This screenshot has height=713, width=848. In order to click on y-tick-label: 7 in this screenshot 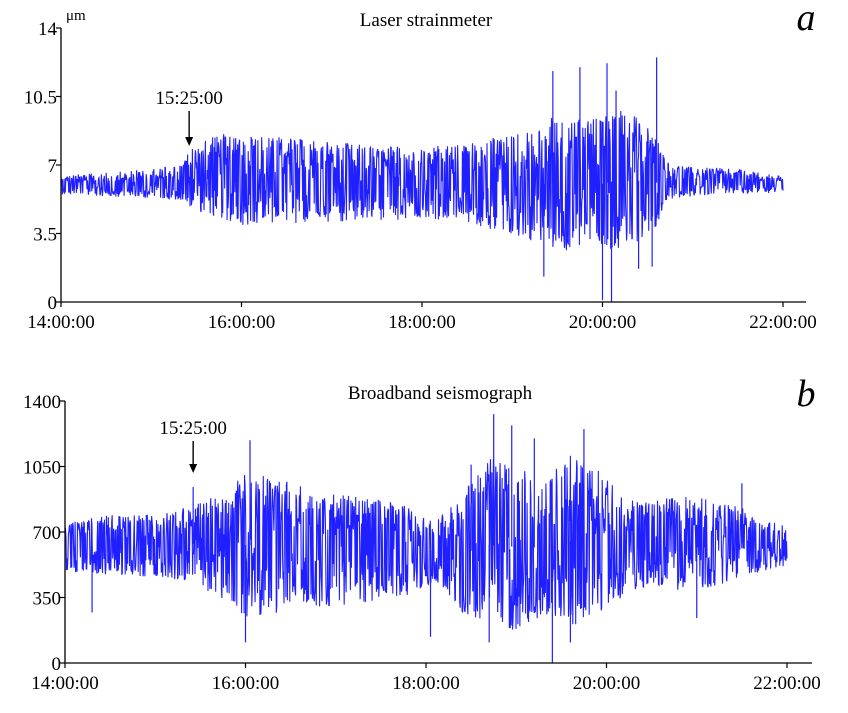, I will do `click(53, 166)`.